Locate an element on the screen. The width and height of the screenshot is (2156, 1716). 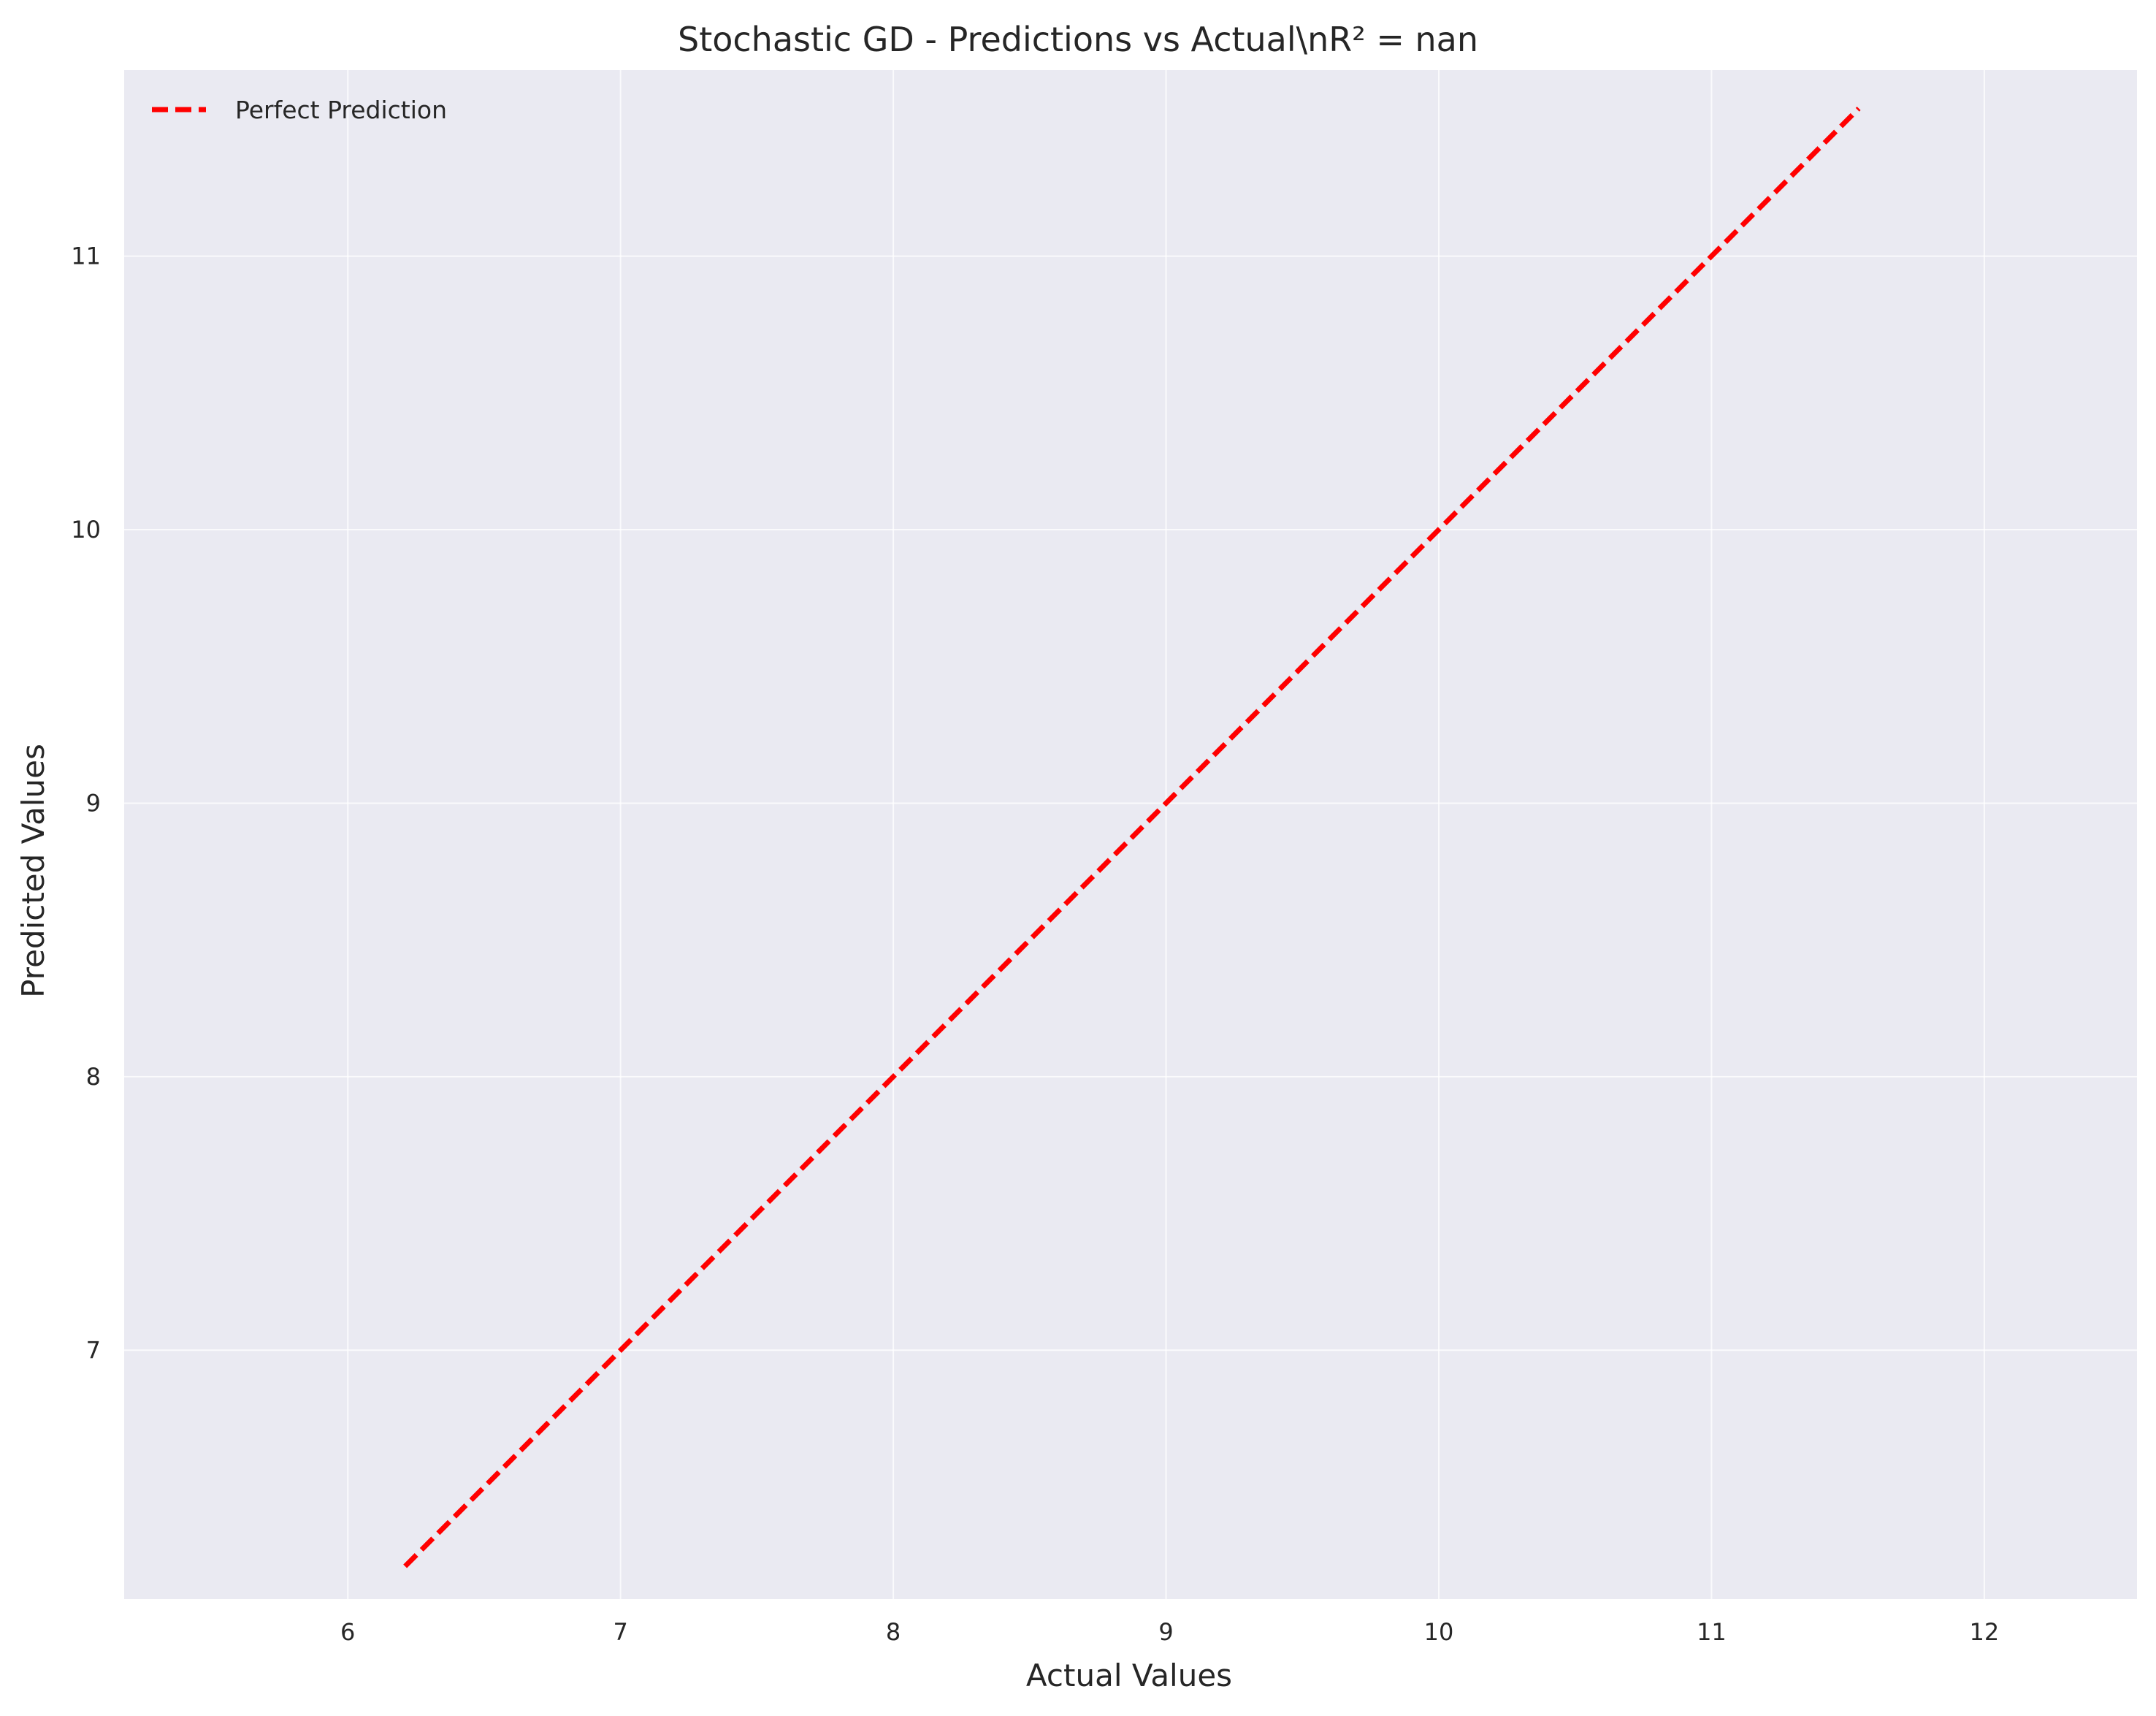
y-tick-label-9: 9 is located at coordinates (94, 803).